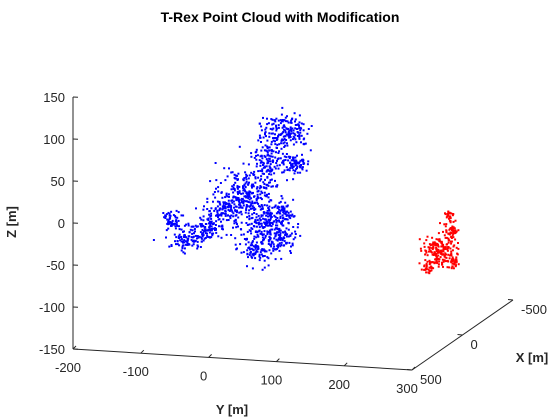  Describe the element at coordinates (510, 300) in the screenshot. I see `x-tick-mark` at that location.